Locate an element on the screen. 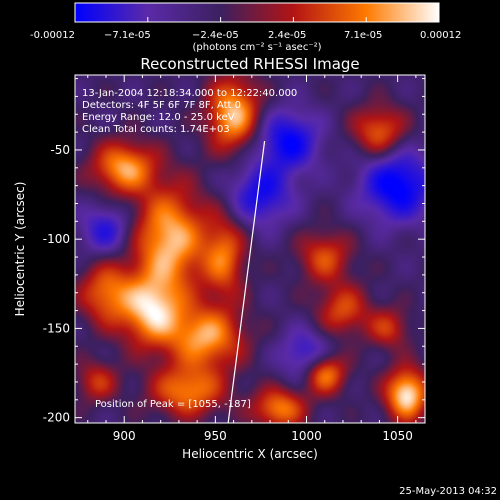  timestamp: 25-May-2013 04:32 is located at coordinates (448, 491).